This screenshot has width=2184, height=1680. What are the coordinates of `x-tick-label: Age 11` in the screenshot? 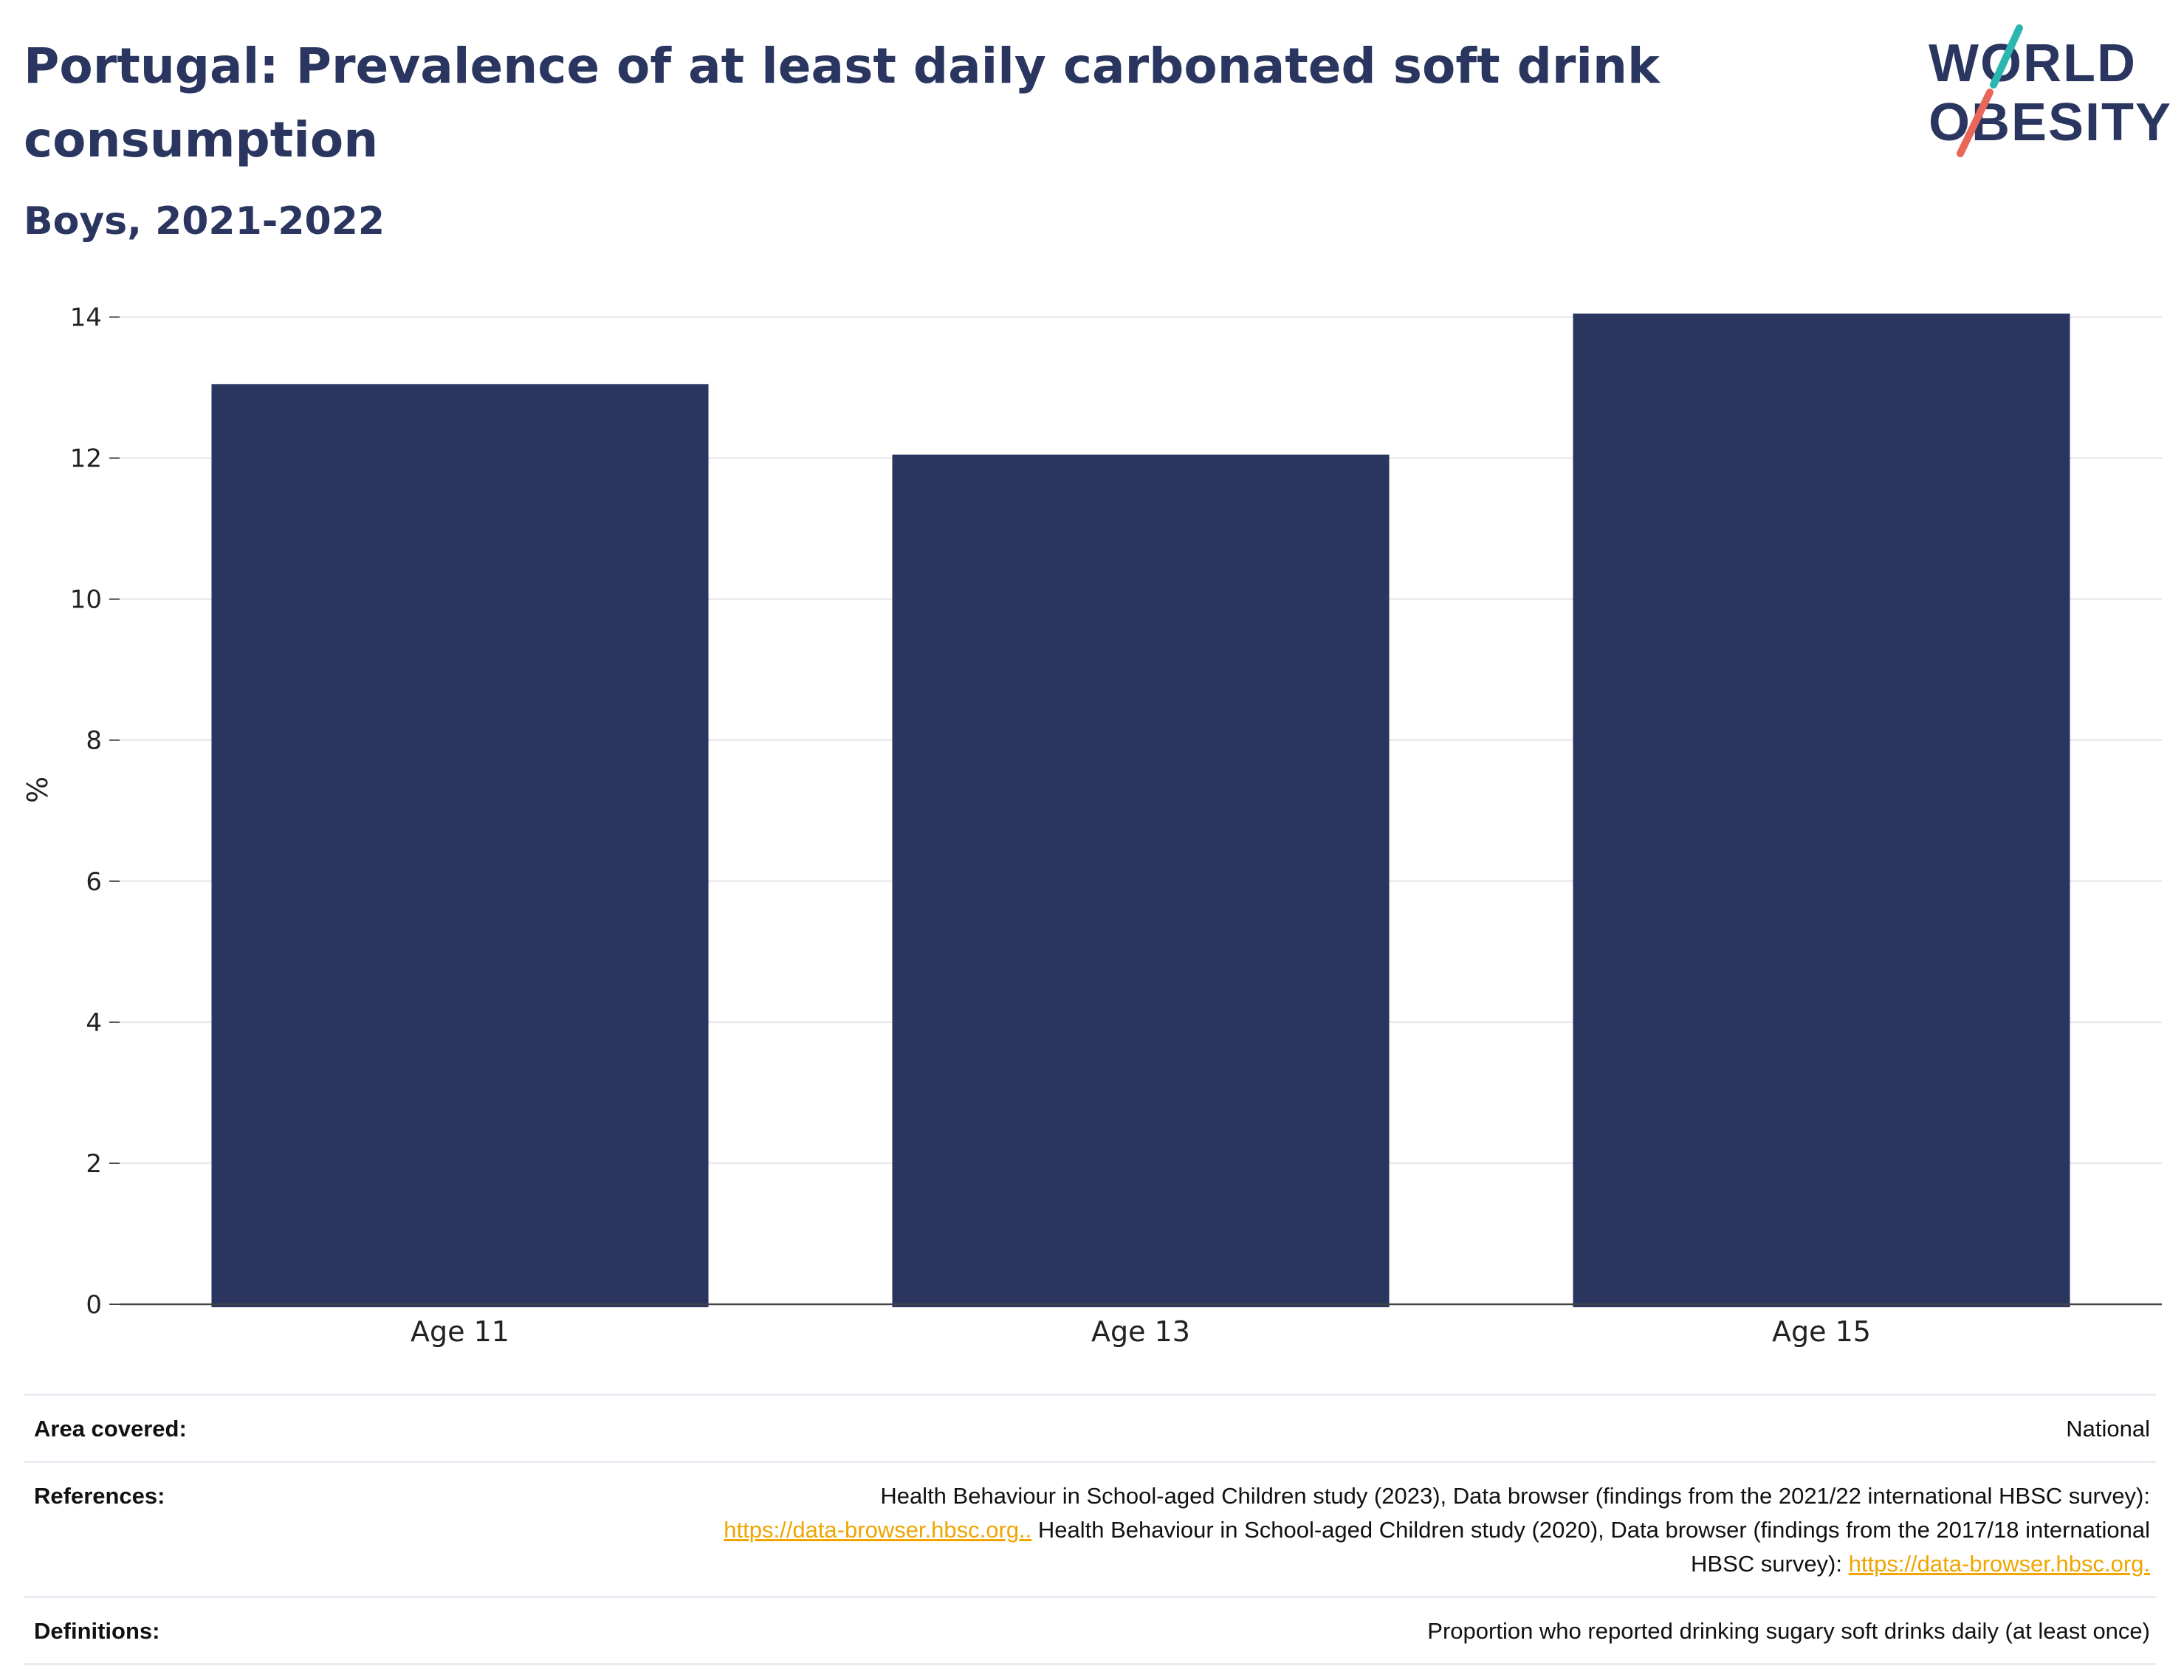 It's located at (460, 1331).